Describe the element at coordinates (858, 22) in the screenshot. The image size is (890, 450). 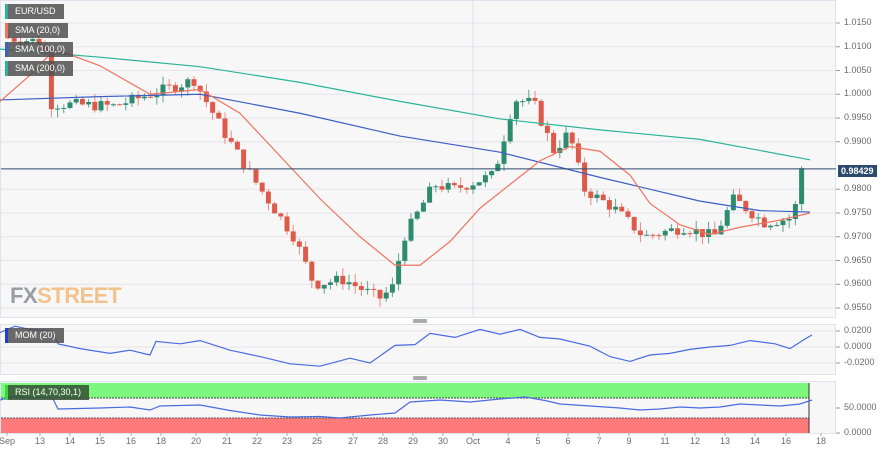
I see `price-tick: 1.0150` at that location.